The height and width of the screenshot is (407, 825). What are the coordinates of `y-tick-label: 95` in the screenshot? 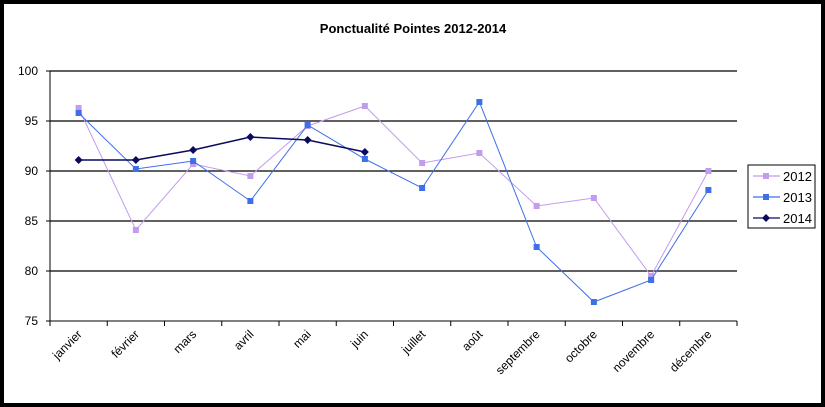 It's located at (32, 121).